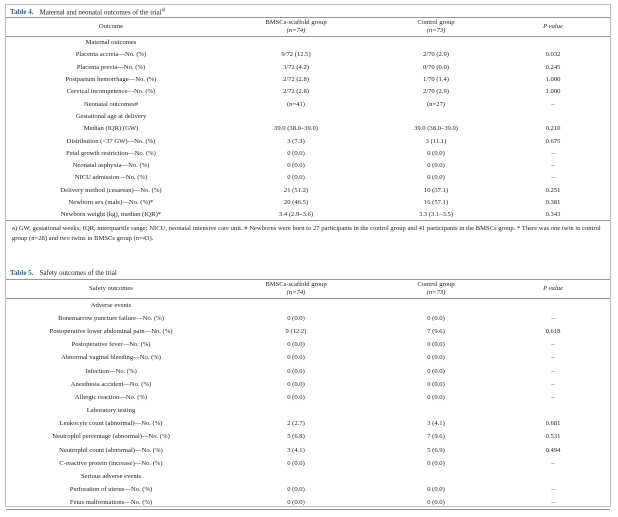 The width and height of the screenshot is (618, 517). I want to click on cell: 3 (4.1), so click(296, 450).